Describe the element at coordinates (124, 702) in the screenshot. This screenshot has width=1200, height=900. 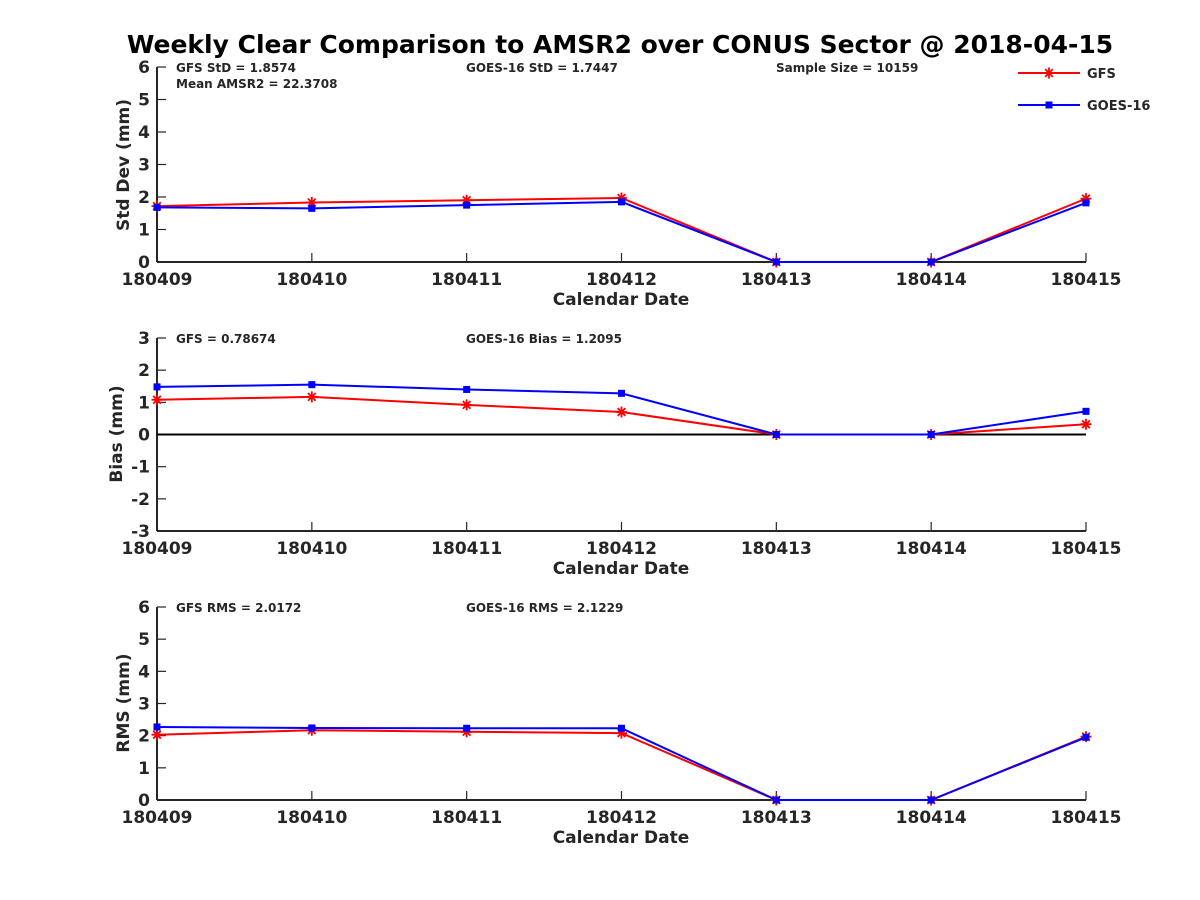
I see `y-axis-label: RMS (mm)` at that location.